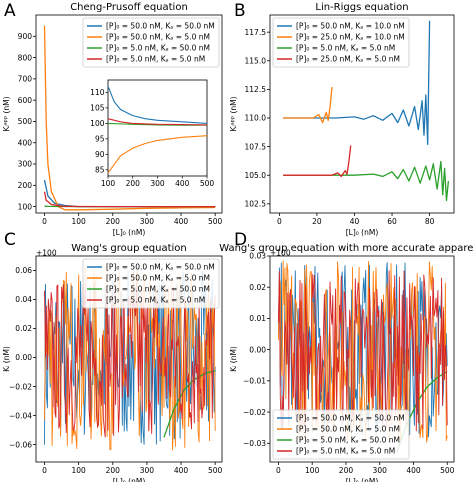 Image resolution: width=474 pixels, height=482 pixels. I want to click on y-tick-label: 0.06, so click(23, 270).